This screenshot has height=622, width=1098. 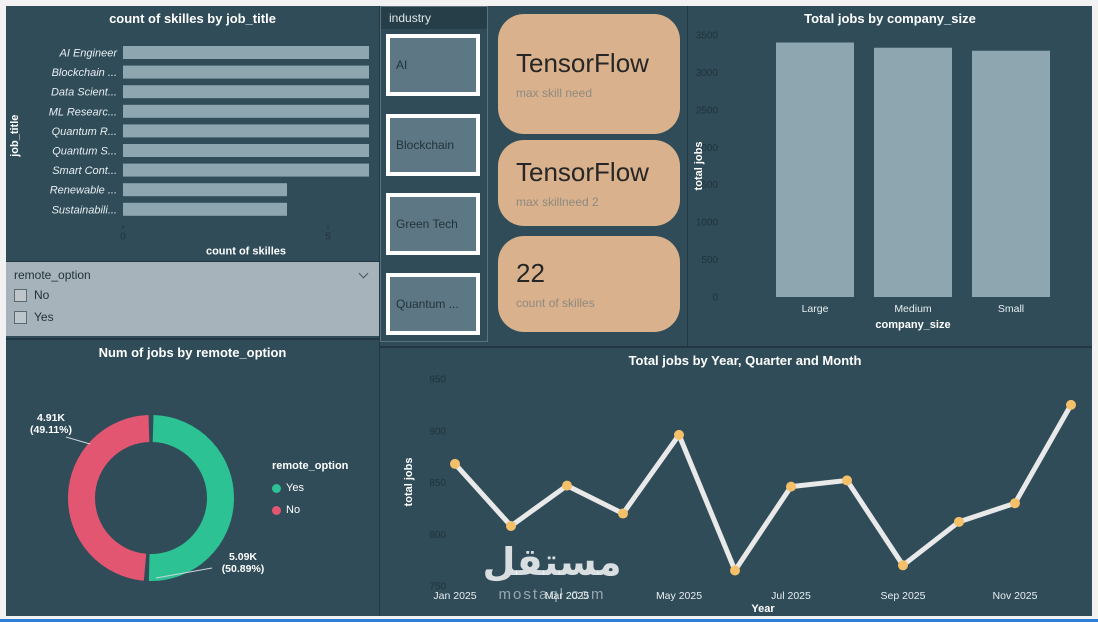 What do you see at coordinates (567, 596) in the screenshot?
I see `svg-text: Mar 2025` at bounding box center [567, 596].